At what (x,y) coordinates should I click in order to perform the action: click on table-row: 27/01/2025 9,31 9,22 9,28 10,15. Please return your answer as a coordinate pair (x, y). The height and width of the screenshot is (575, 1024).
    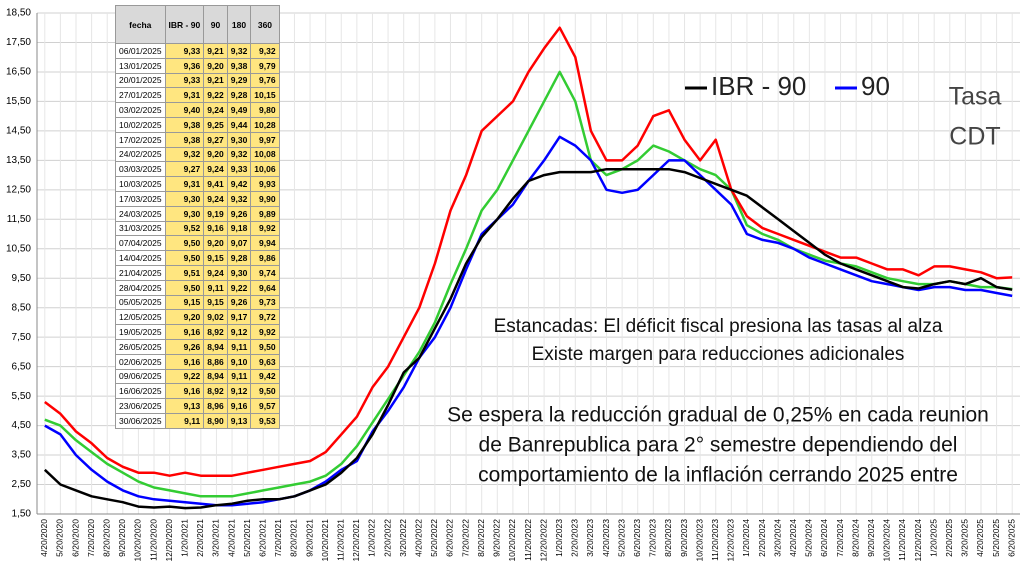
    Looking at the image, I should click on (197, 95).